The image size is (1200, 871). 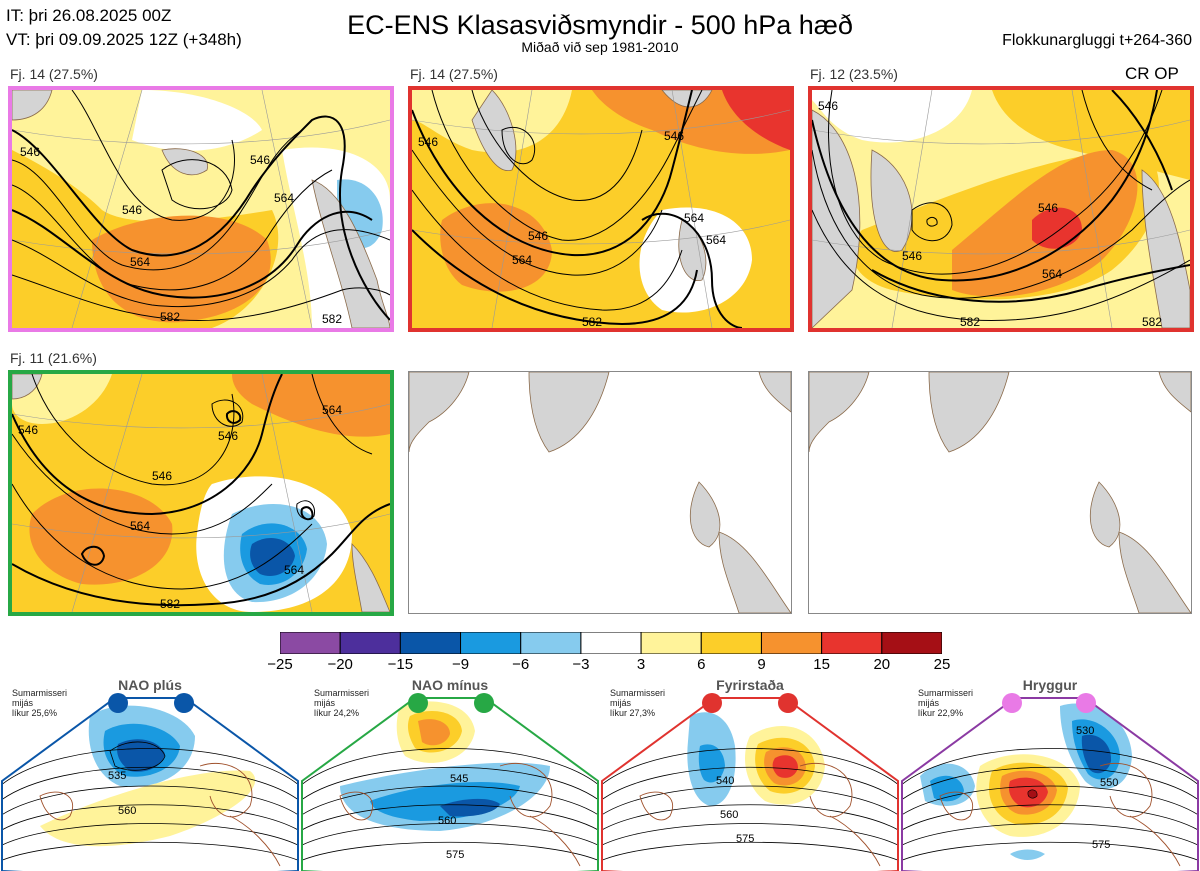 What do you see at coordinates (941, 713) in the screenshot?
I see `regime-likelihood: líkur 22,9%` at bounding box center [941, 713].